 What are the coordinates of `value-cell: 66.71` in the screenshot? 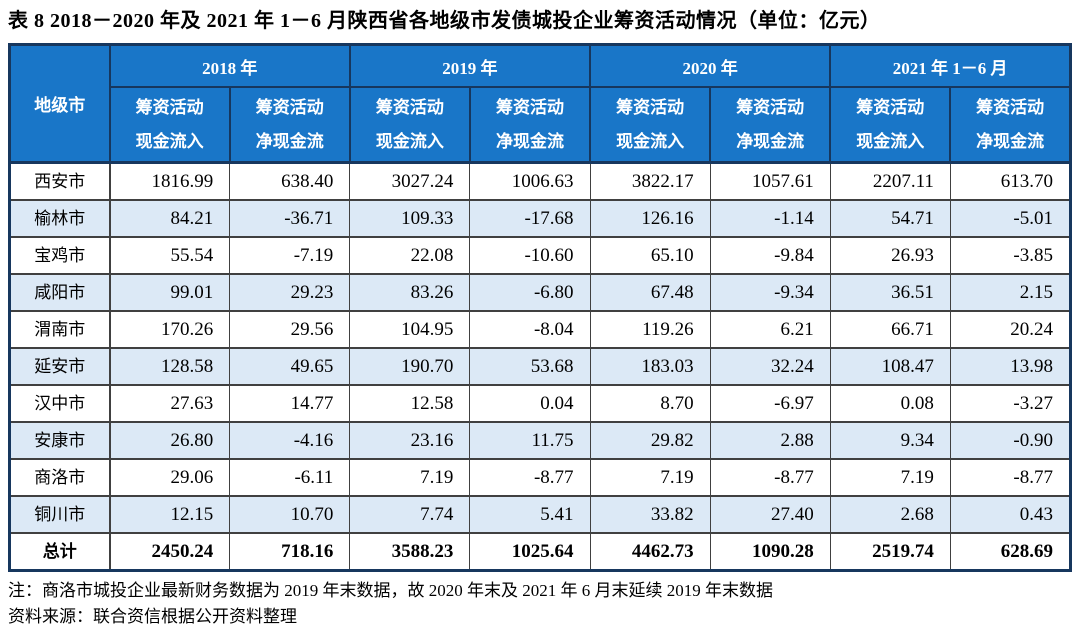 It's located at (890, 329).